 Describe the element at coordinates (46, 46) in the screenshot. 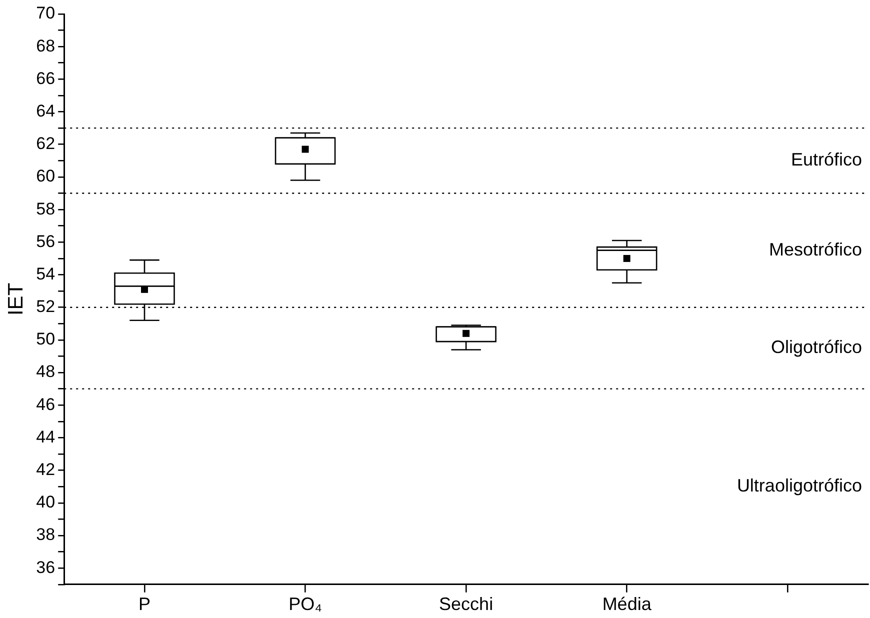

I see `y-tick-label: 68` at that location.